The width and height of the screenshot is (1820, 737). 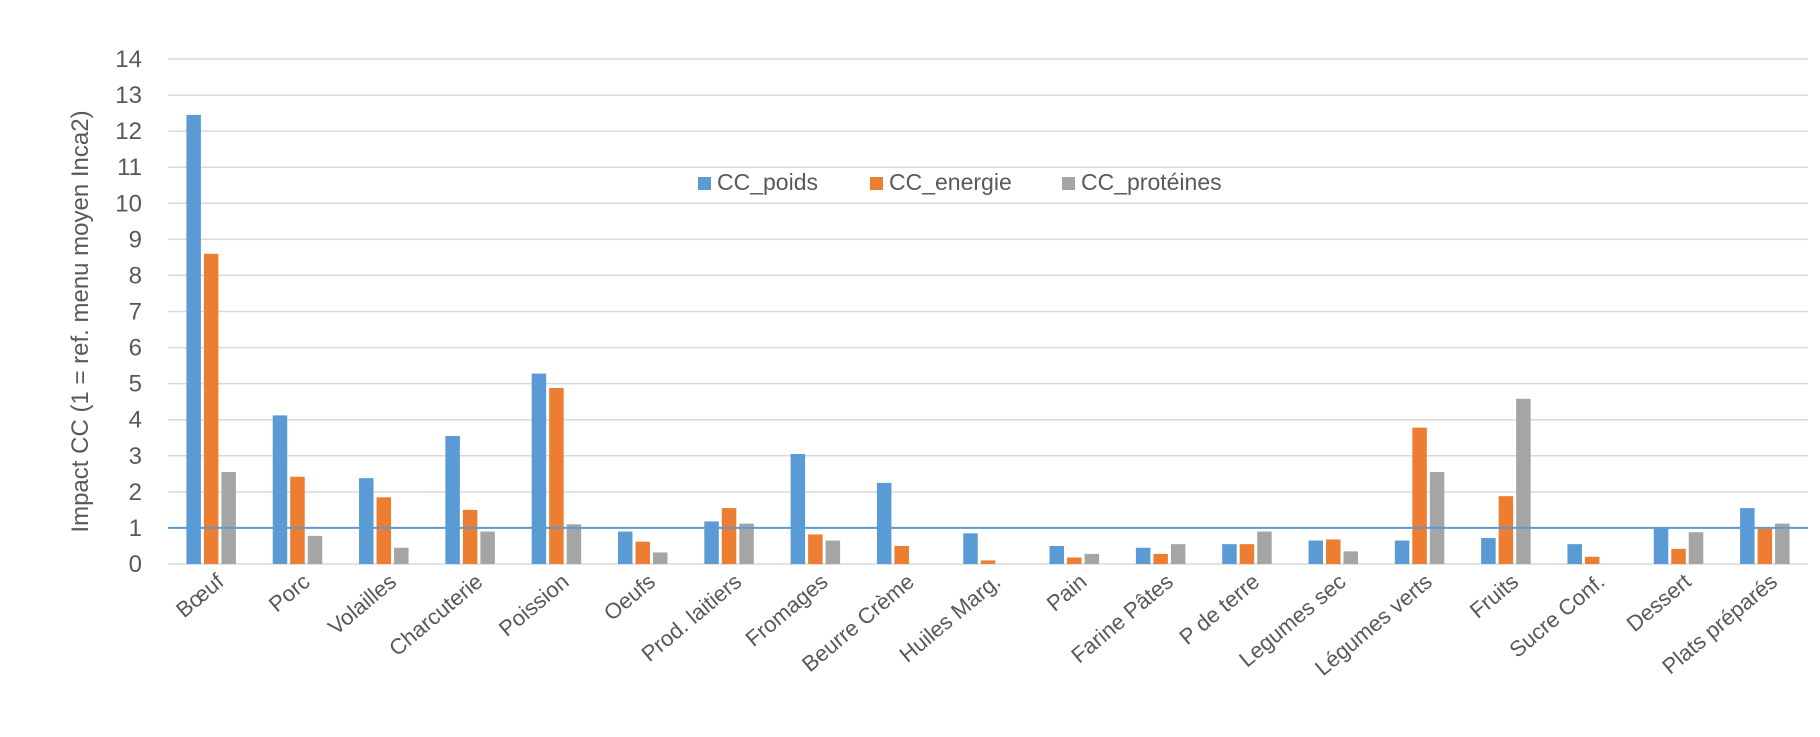 What do you see at coordinates (950, 182) in the screenshot?
I see `legend-label: CC_energie` at bounding box center [950, 182].